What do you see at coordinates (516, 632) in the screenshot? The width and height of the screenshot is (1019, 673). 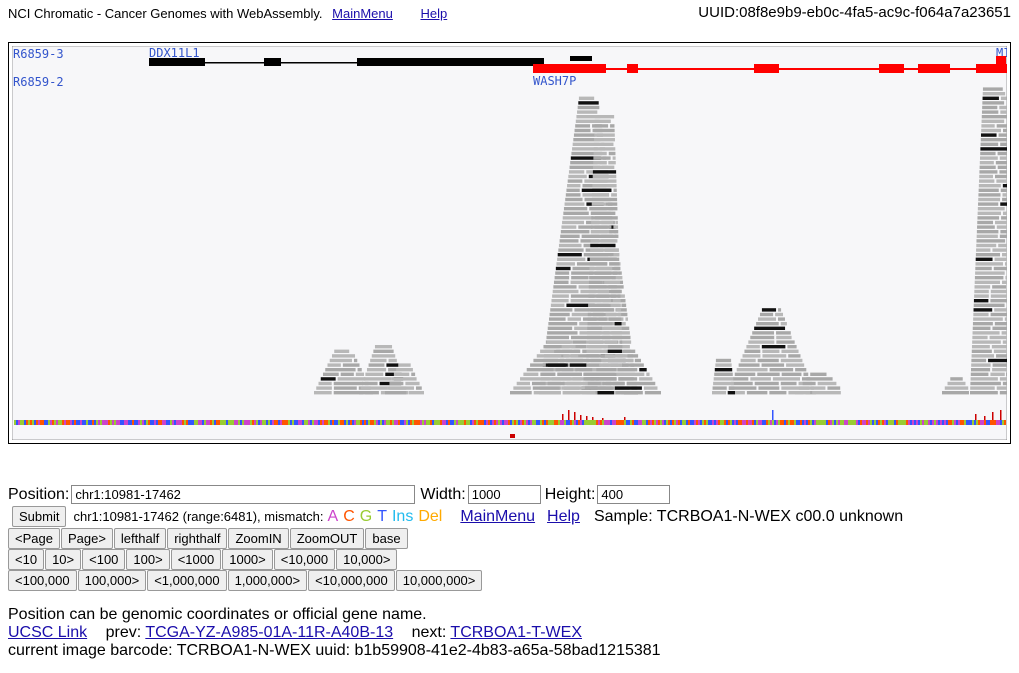 I see `next-link: TCRBOA1-T-WEX` at bounding box center [516, 632].